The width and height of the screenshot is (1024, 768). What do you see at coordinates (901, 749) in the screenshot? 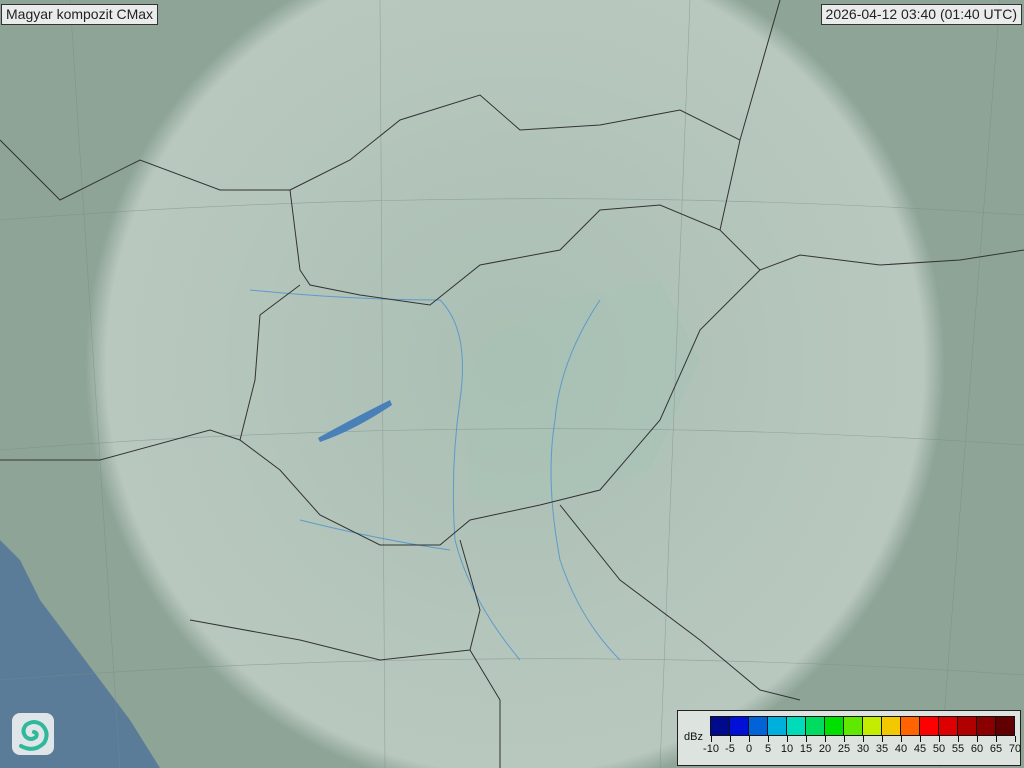
I see `legend-label: 40` at bounding box center [901, 749].